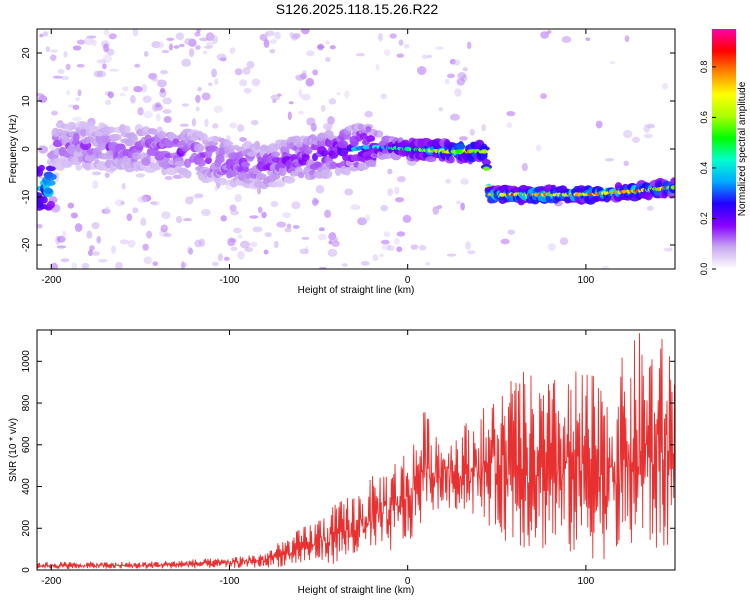 This screenshot has width=750, height=600. I want to click on snr-x-tick-label: 0, so click(408, 581).